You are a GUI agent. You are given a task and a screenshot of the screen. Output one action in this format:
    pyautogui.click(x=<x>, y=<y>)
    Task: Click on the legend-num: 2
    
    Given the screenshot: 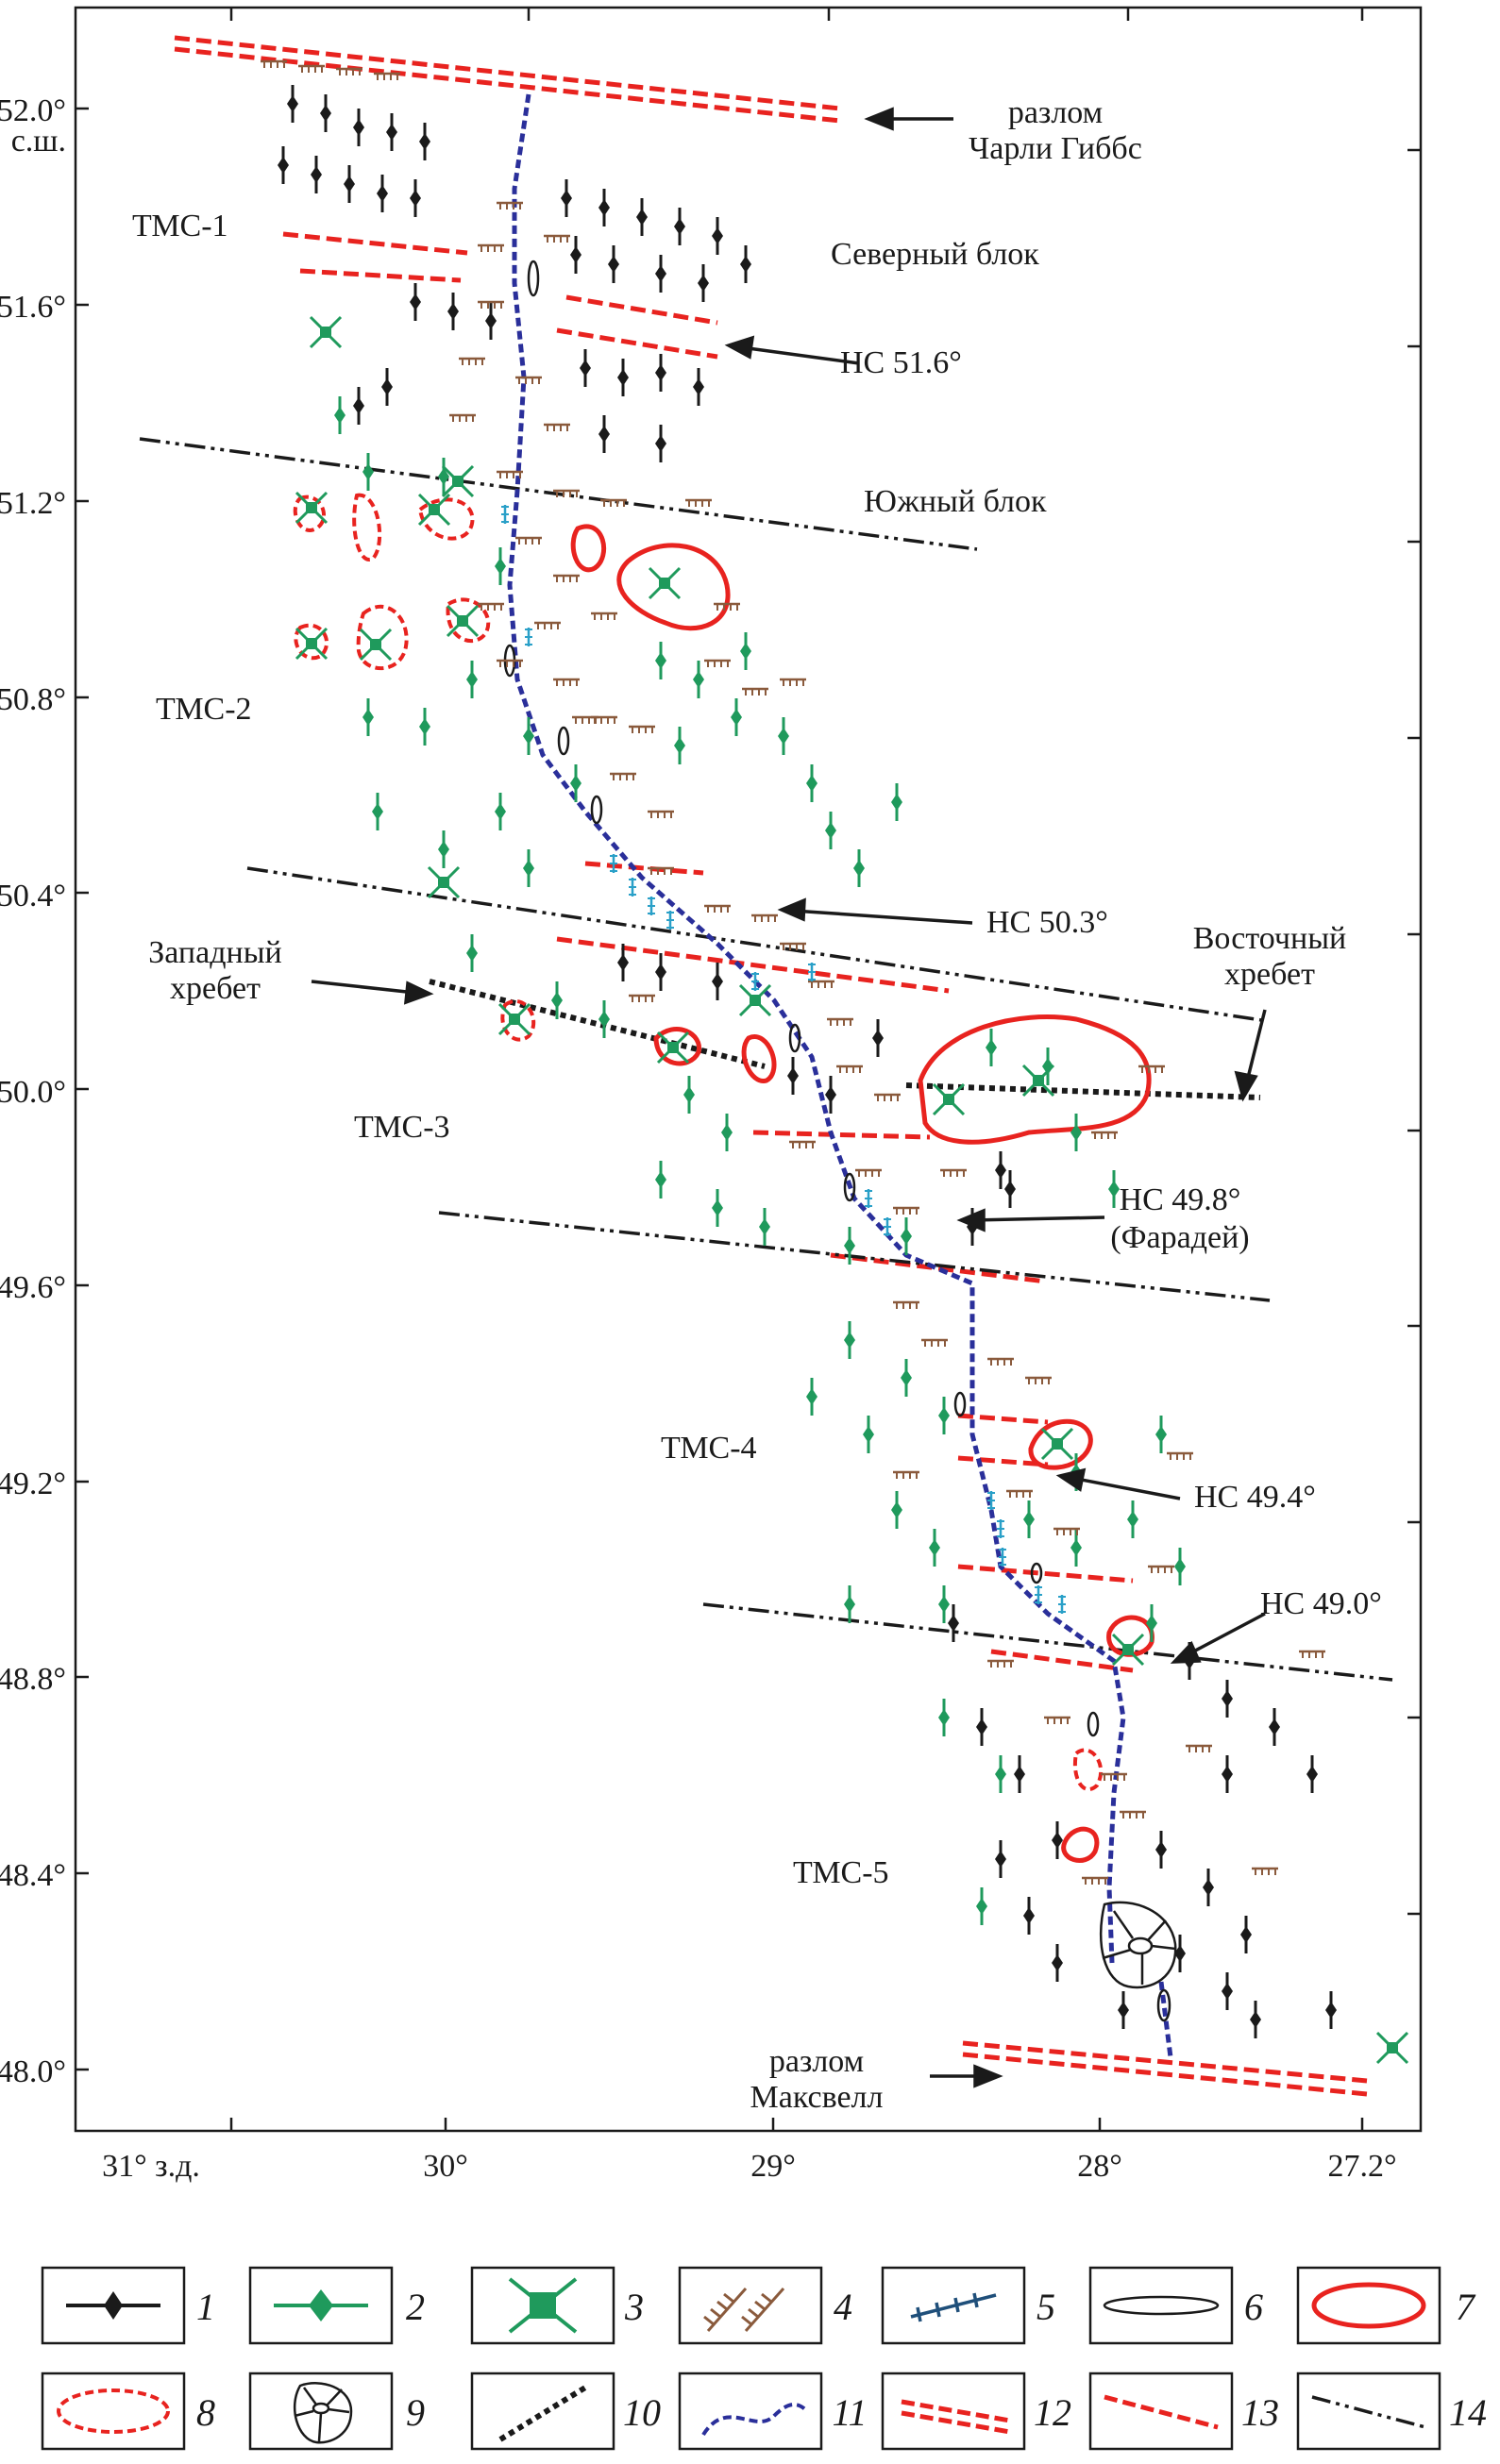 What is the action you would take?
    pyautogui.click(x=415, y=2307)
    